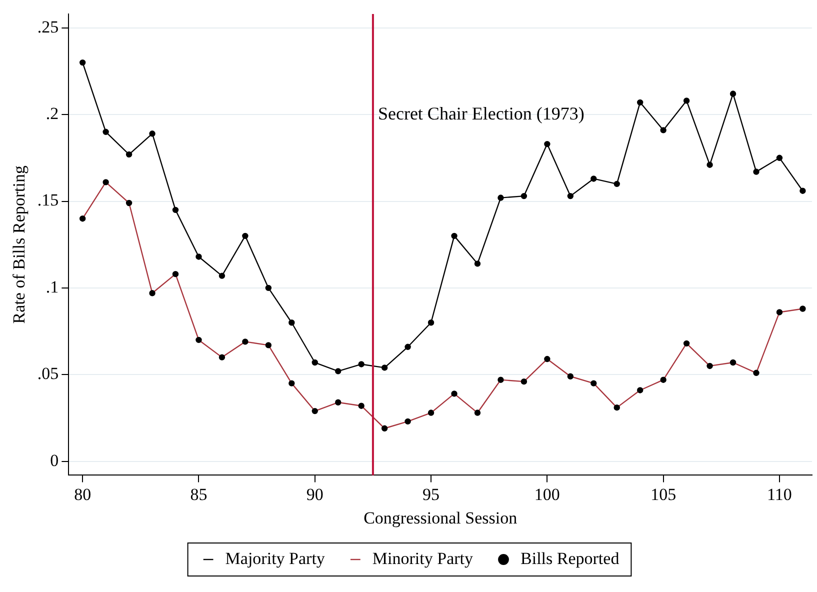 This screenshot has width=817, height=592. What do you see at coordinates (275, 558) in the screenshot?
I see `legend-label: Majority Party` at bounding box center [275, 558].